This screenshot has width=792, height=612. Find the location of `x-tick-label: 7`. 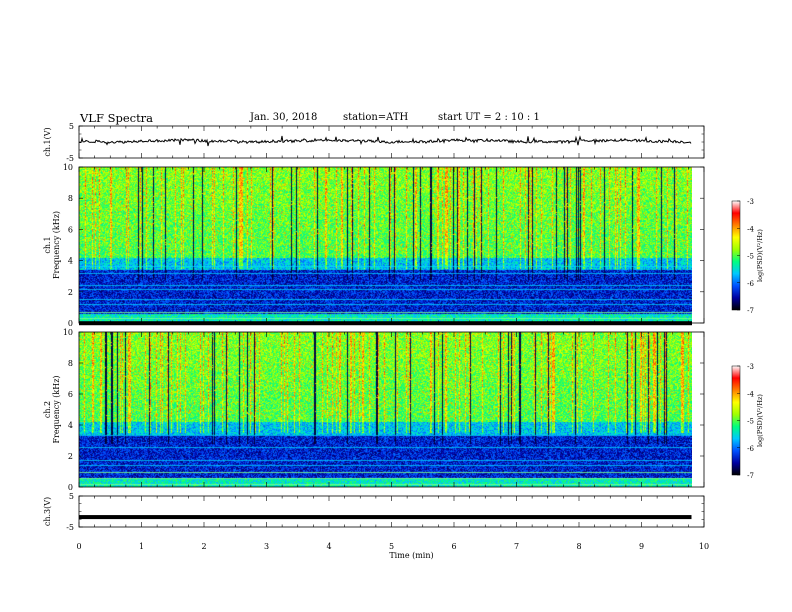

x-tick-label: 7 is located at coordinates (516, 546).